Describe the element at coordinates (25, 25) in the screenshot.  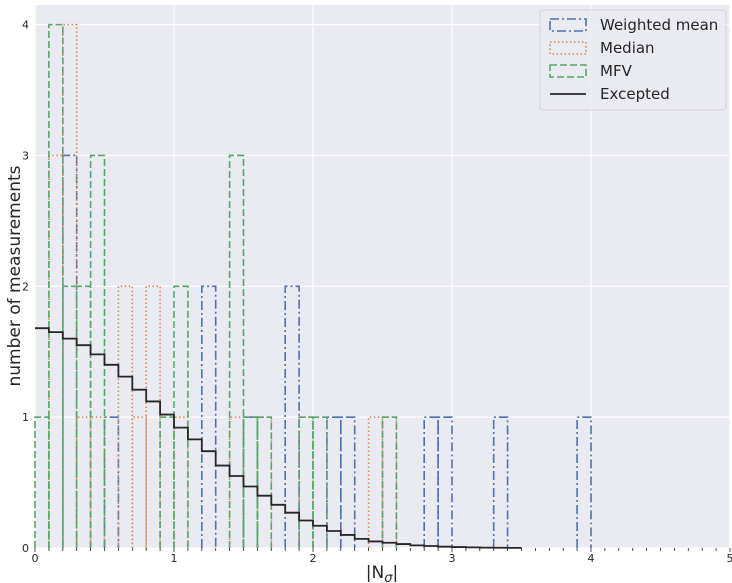
I see `y-tick-label: 4` at that location.